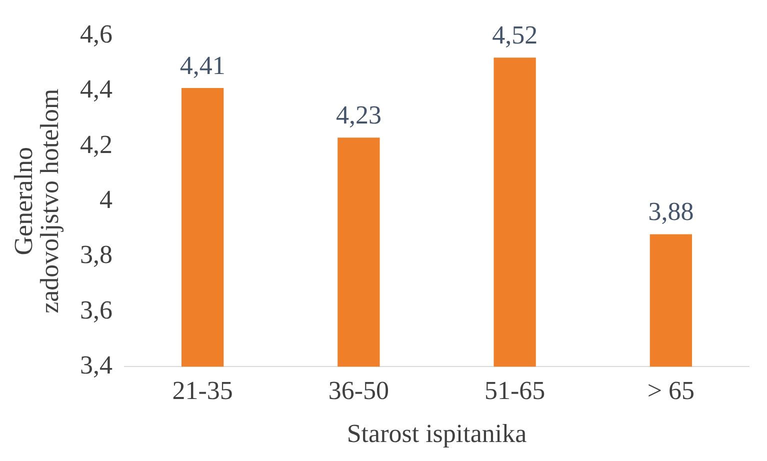 Image resolution: width=767 pixels, height=461 pixels. Describe the element at coordinates (671, 211) in the screenshot. I see `data-label: 3,88` at that location.